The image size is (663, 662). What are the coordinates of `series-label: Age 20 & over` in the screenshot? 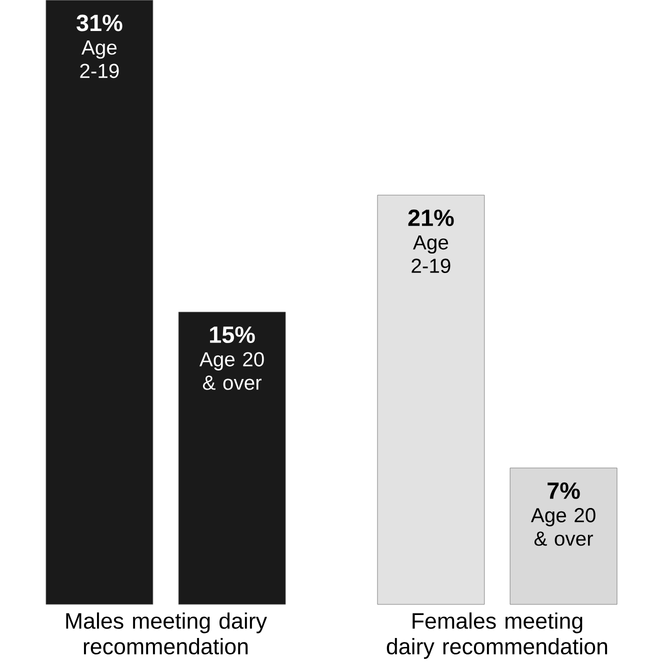 It's located at (231, 371).